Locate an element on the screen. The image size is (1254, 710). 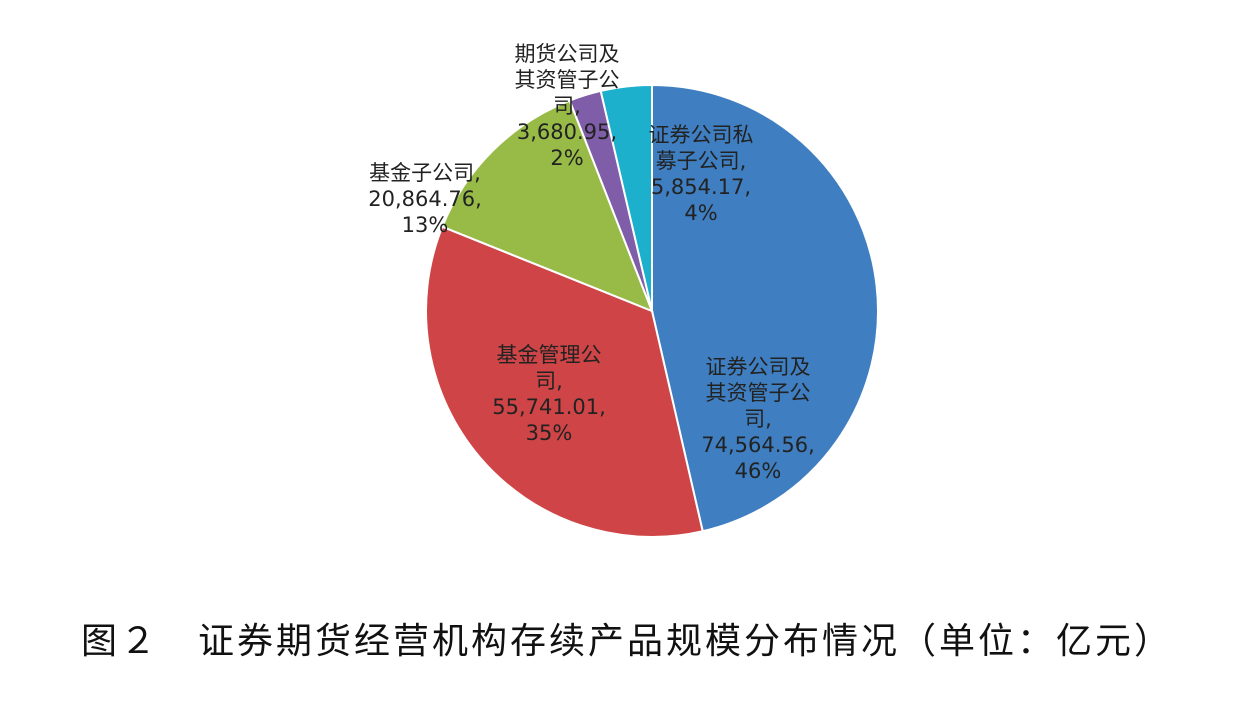
pie-slice-label-line: 20,864.76, is located at coordinates (425, 199).